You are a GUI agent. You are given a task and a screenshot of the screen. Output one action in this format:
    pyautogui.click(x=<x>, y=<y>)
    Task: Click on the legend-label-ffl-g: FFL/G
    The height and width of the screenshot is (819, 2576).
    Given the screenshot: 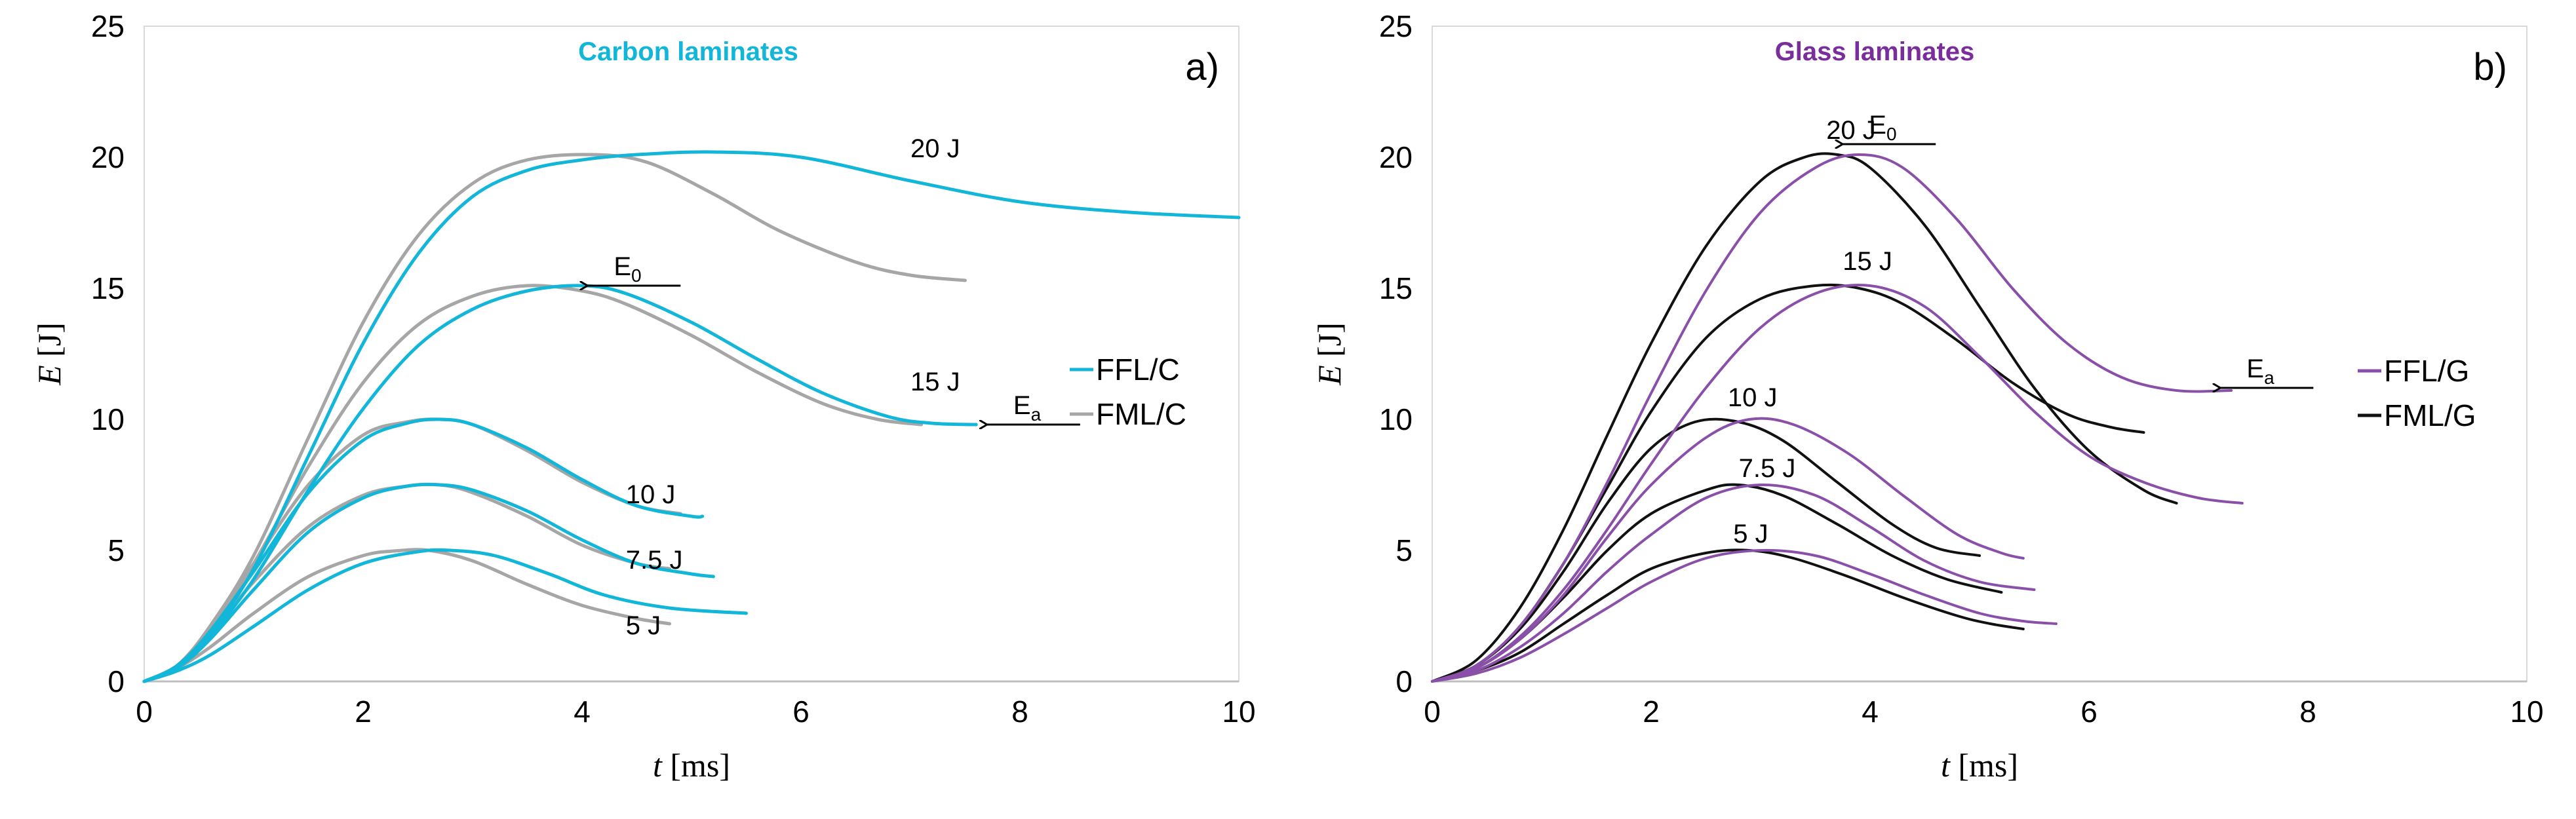 What is the action you would take?
    pyautogui.click(x=2426, y=371)
    